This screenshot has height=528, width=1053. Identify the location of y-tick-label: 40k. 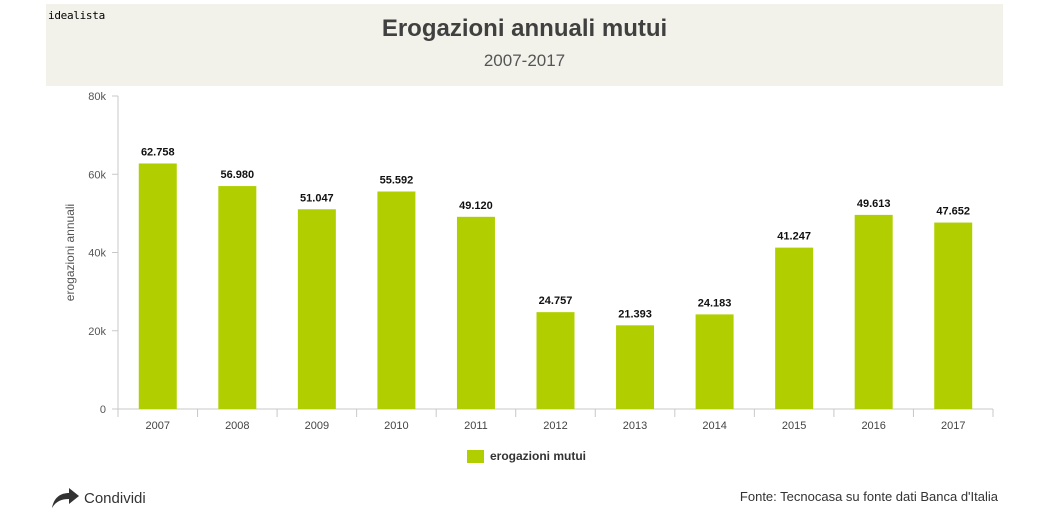
(97, 254).